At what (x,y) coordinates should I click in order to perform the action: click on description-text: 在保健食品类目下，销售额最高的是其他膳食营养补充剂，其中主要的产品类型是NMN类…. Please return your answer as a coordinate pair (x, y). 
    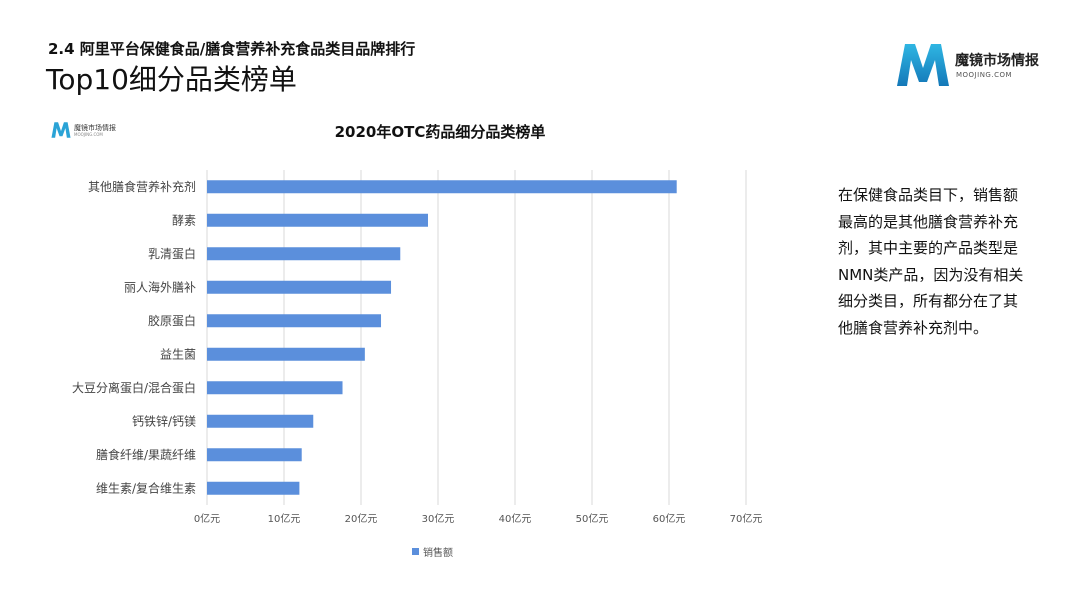
    Looking at the image, I should click on (931, 261).